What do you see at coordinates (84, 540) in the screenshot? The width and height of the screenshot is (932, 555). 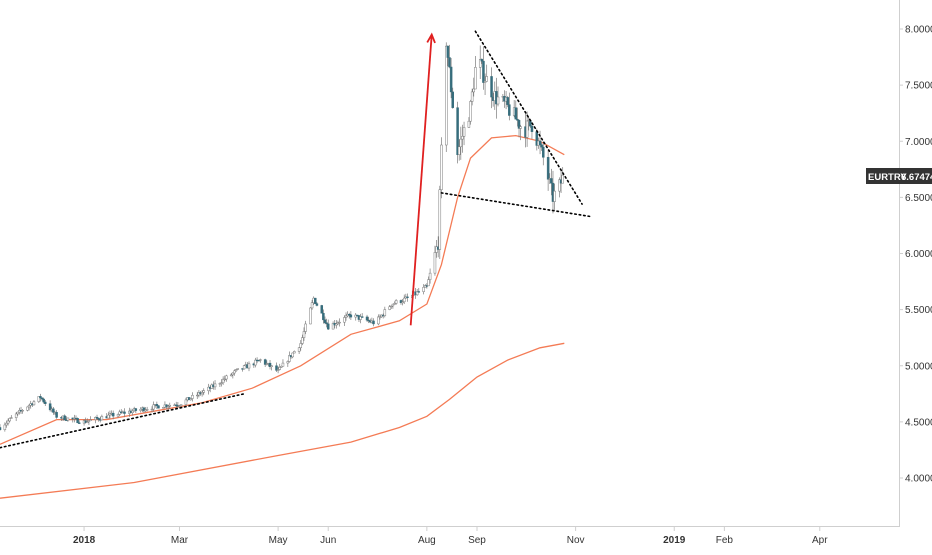 I see `x-tick-label: 2018` at bounding box center [84, 540].